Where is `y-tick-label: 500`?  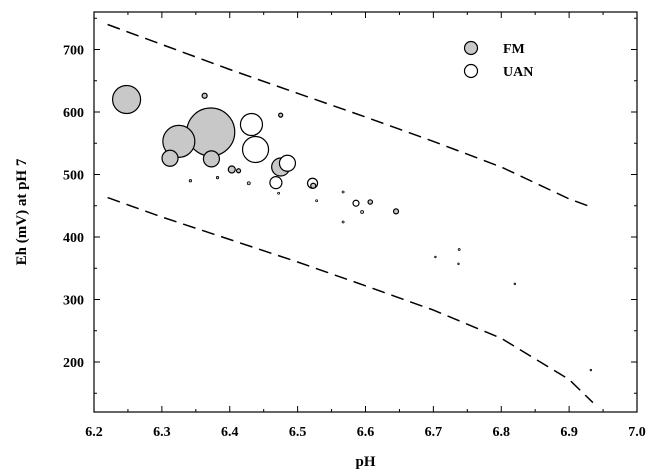 y-tick-label: 500 is located at coordinates (73, 176).